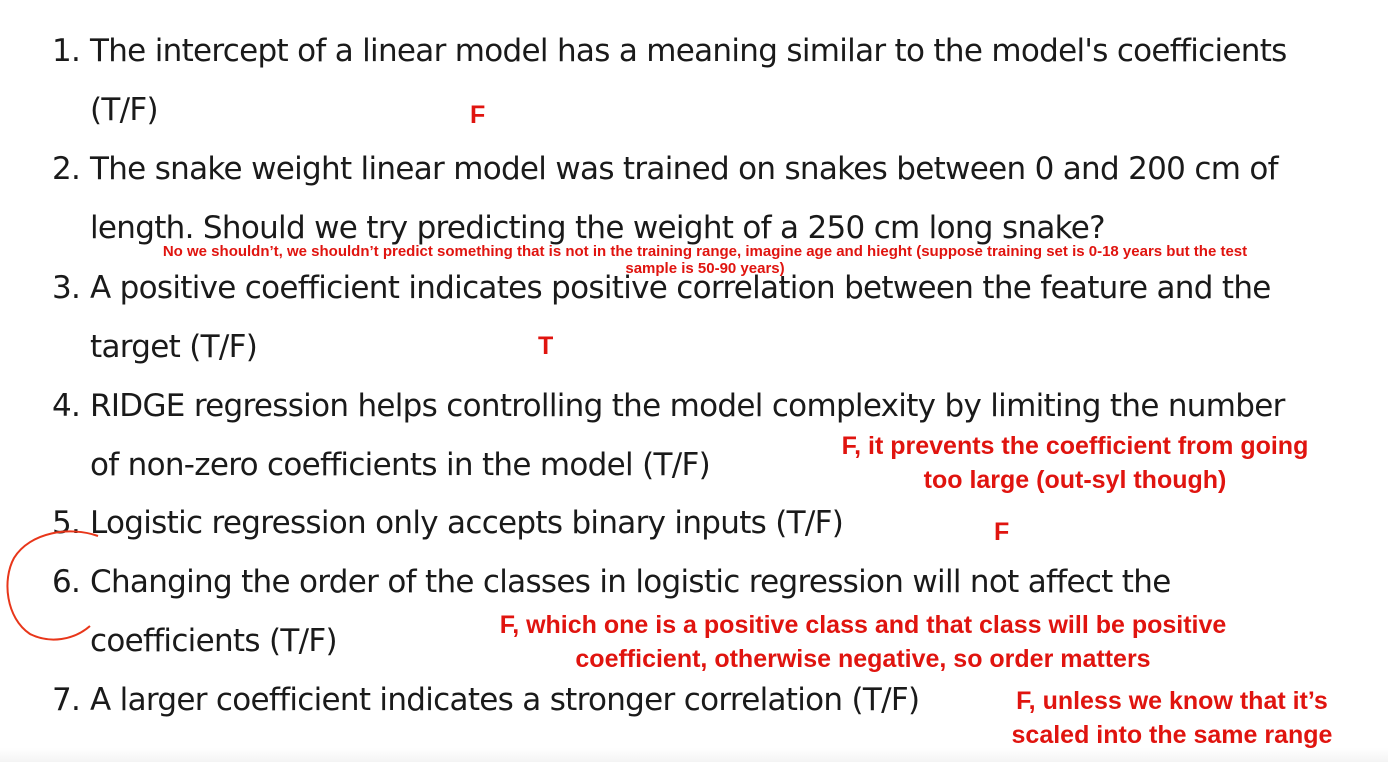 Image resolution: width=1388 pixels, height=762 pixels. Describe the element at coordinates (66, 700) in the screenshot. I see `question-number: 7.` at that location.